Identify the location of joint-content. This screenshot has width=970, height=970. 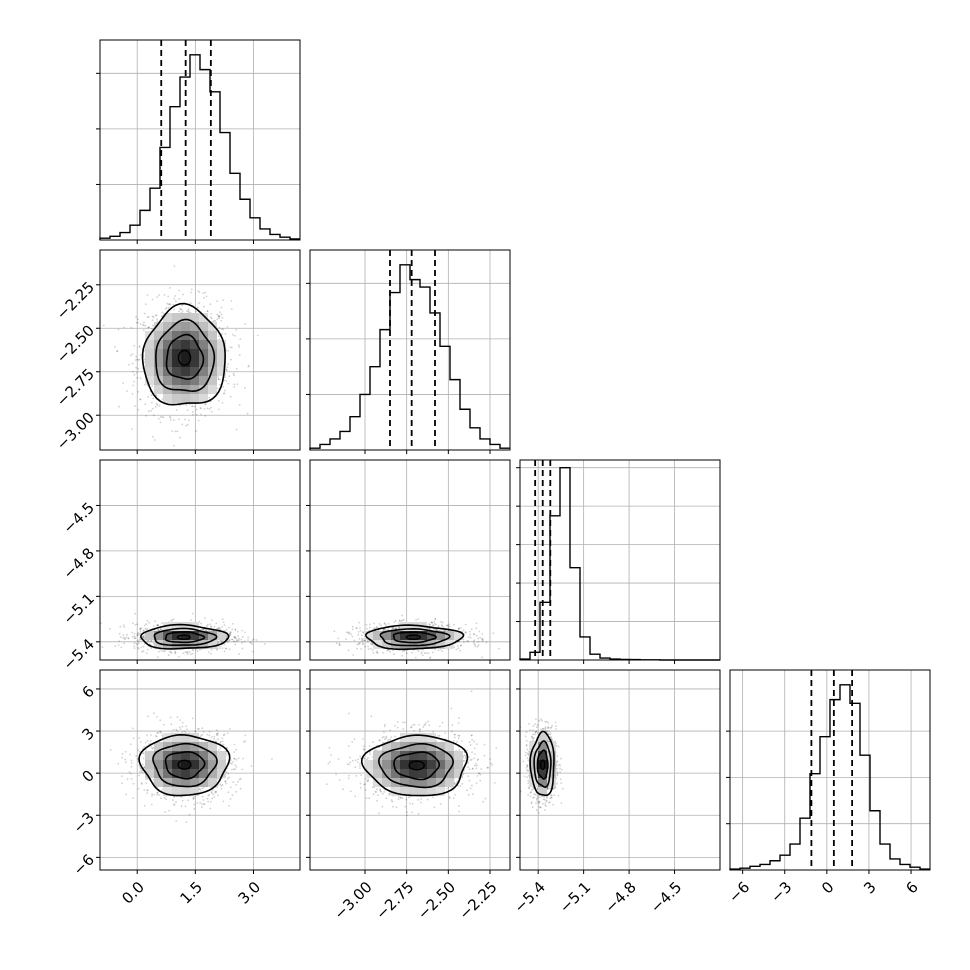
(180, 356).